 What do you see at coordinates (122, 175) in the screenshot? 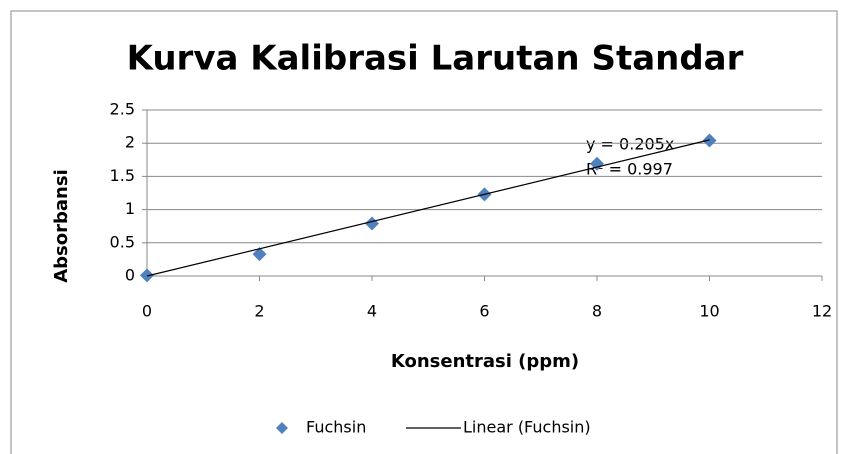
I see `y-tick-label: 1.5` at bounding box center [122, 175].